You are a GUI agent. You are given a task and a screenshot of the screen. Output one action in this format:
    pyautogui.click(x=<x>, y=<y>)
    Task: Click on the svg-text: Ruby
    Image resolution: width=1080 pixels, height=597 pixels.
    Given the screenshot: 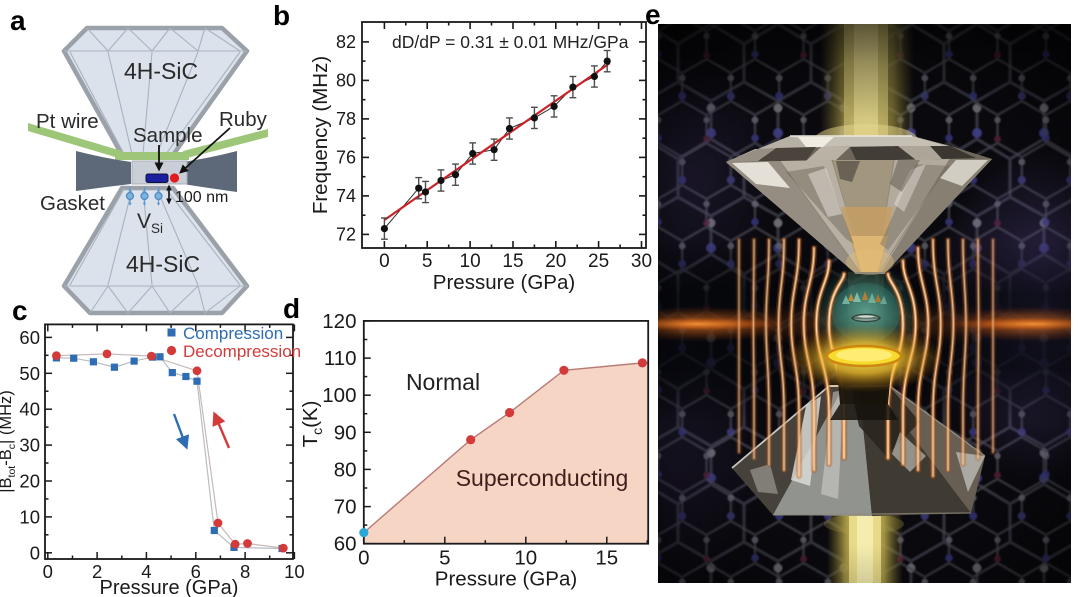 What is the action you would take?
    pyautogui.click(x=243, y=119)
    